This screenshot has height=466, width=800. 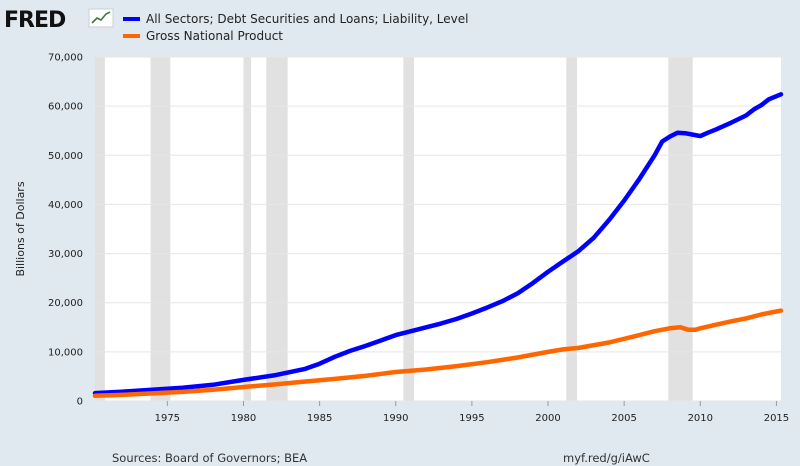 What do you see at coordinates (65, 107) in the screenshot?
I see `y-tick-label: 60,000` at bounding box center [65, 107].